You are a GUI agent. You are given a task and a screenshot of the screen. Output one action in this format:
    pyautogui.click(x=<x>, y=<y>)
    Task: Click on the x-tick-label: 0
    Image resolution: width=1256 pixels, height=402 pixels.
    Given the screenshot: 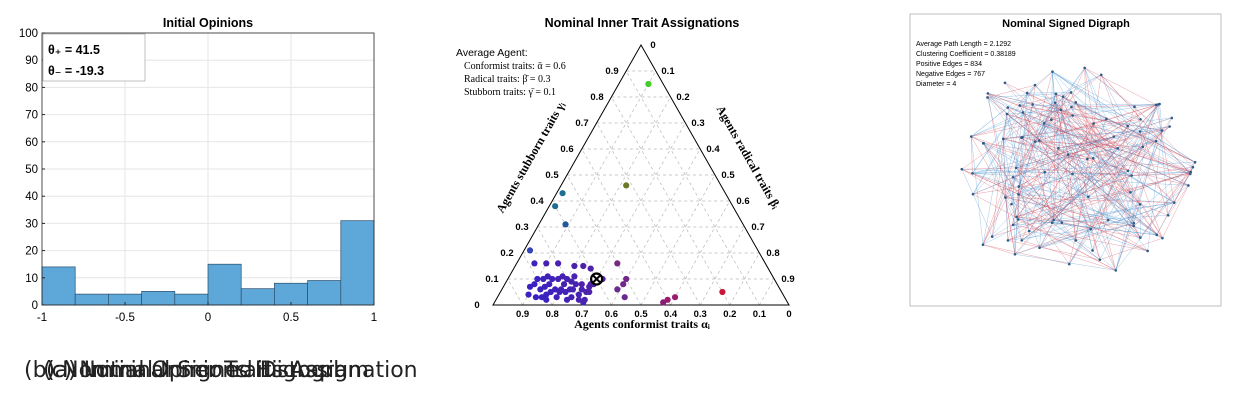 What is the action you would take?
    pyautogui.click(x=208, y=318)
    